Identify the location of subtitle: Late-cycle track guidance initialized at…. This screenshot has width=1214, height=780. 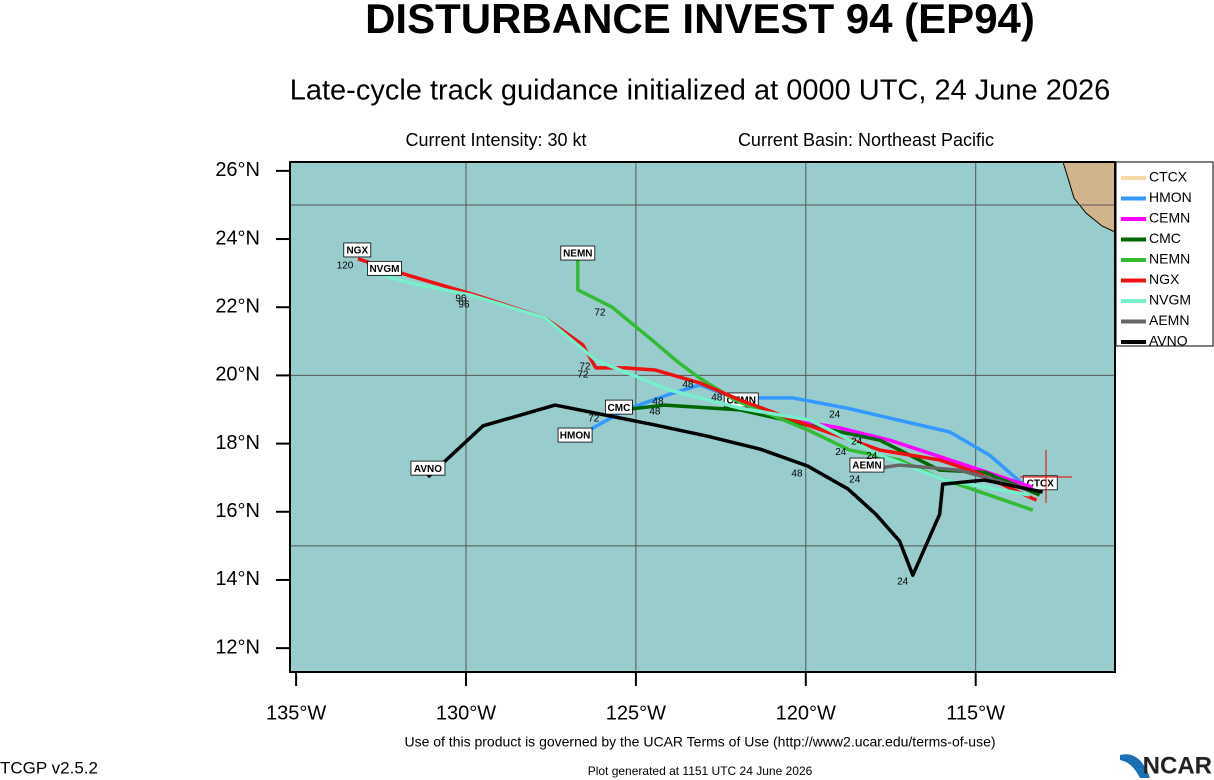
(700, 91).